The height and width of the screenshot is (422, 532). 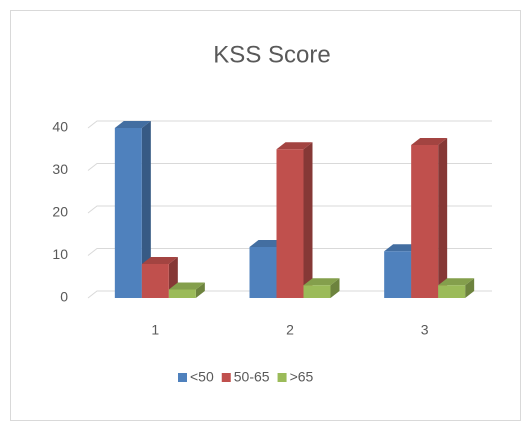 I want to click on y-tick-label: 40, so click(x=60, y=127).